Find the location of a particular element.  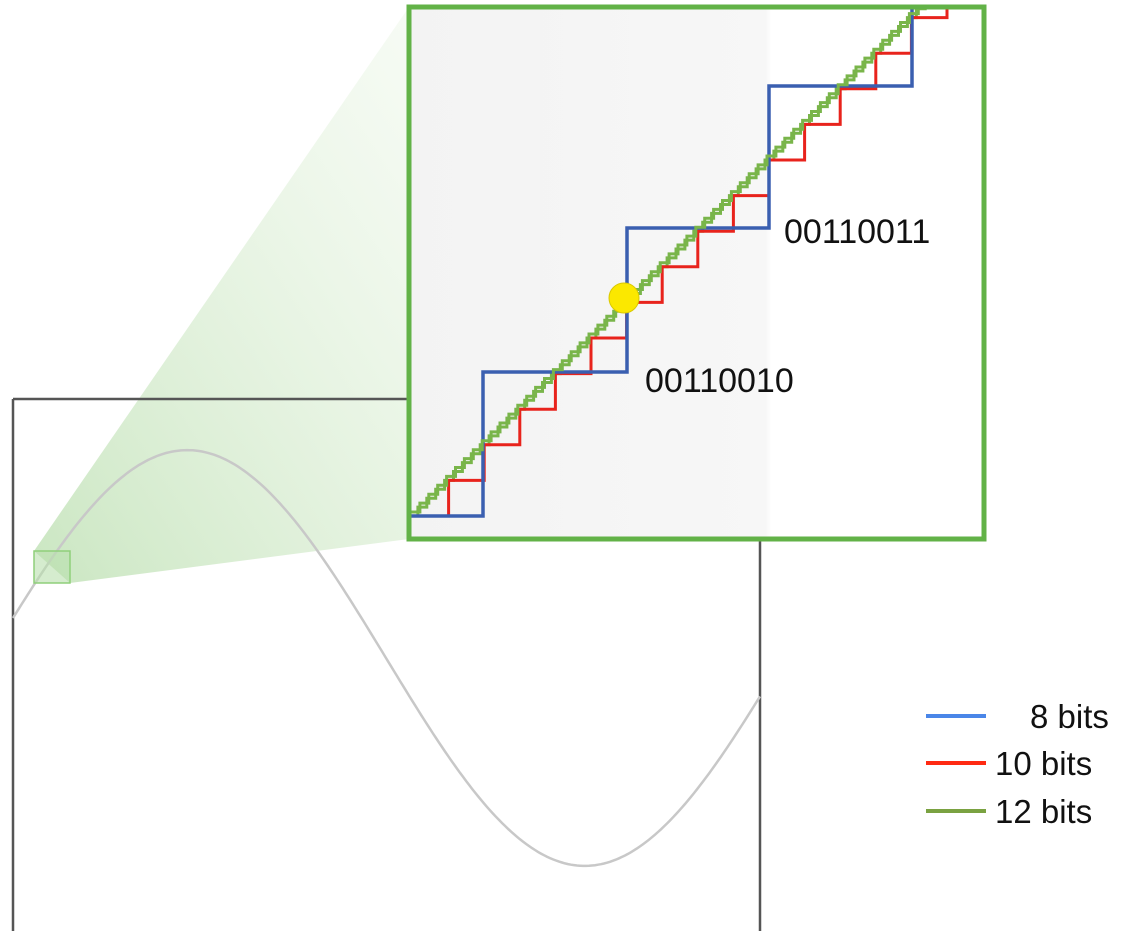

code-label-00110010: 00110010 is located at coordinates (719, 381).